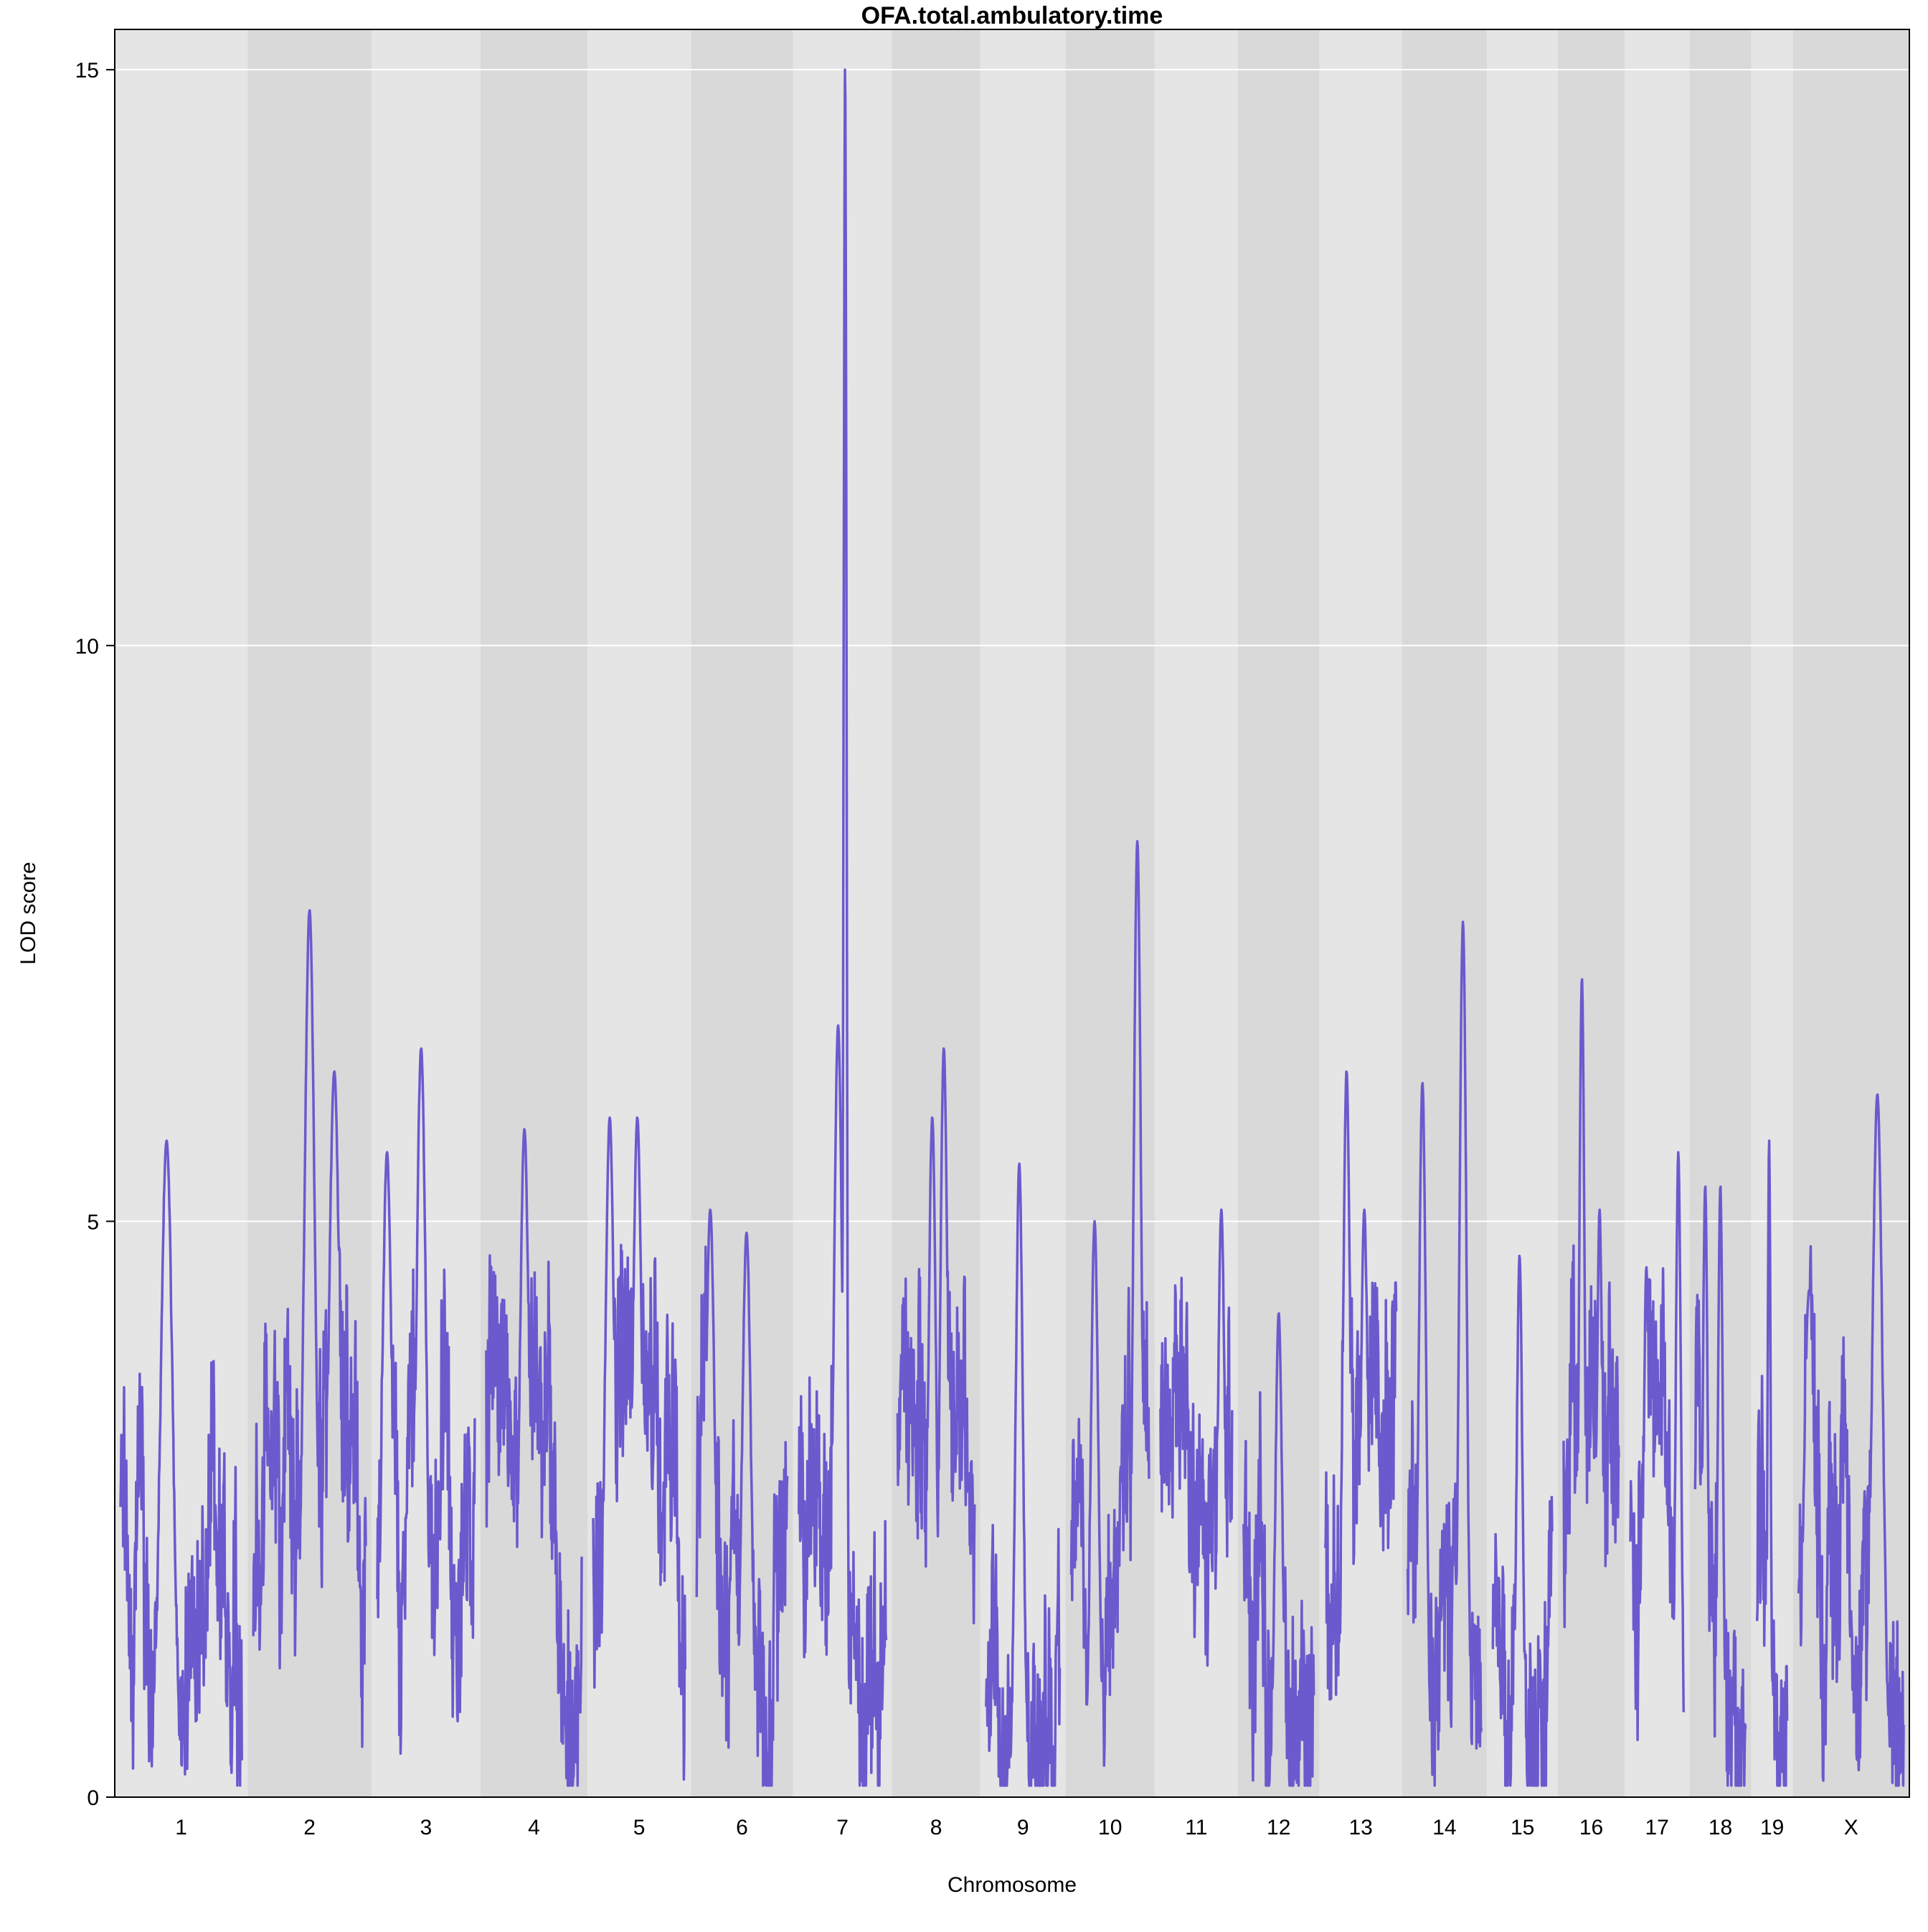  Describe the element at coordinates (742, 1828) in the screenshot. I see `x-tick-label-6: 6` at that location.